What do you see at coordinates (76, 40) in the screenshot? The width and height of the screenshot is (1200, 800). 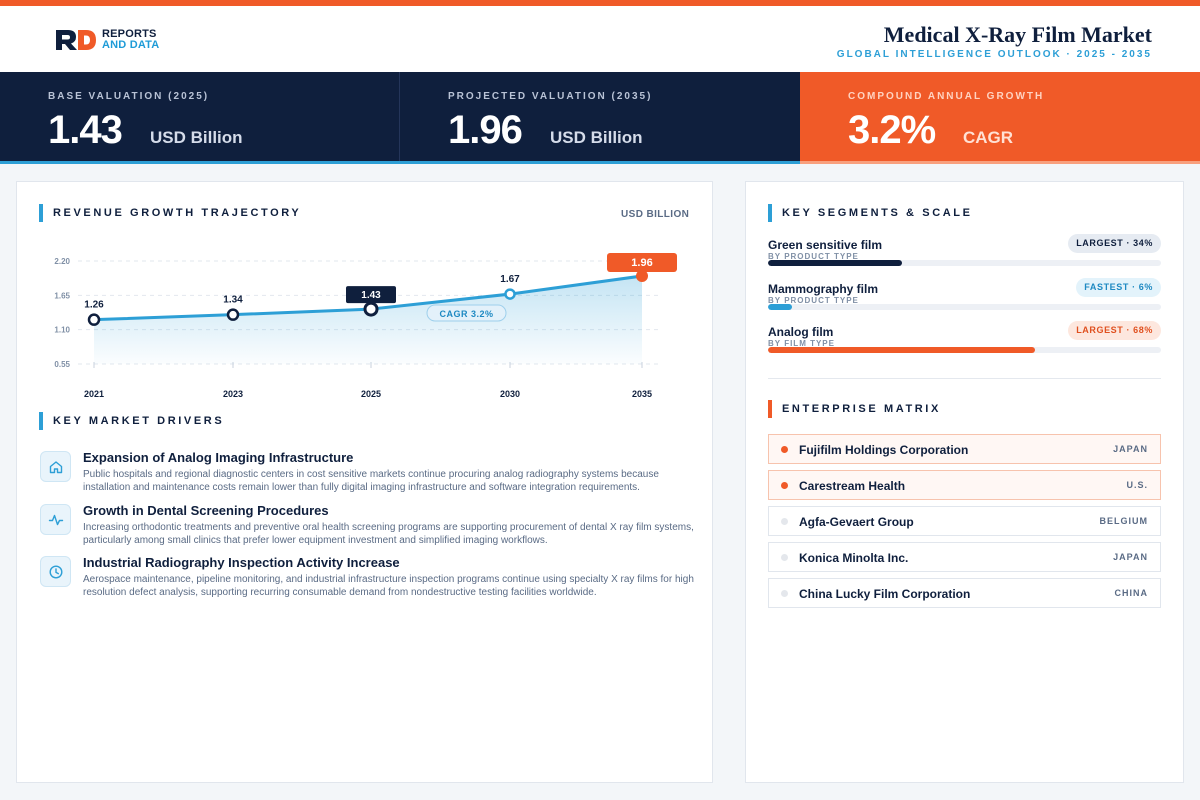 I see `logo-icon` at bounding box center [76, 40].